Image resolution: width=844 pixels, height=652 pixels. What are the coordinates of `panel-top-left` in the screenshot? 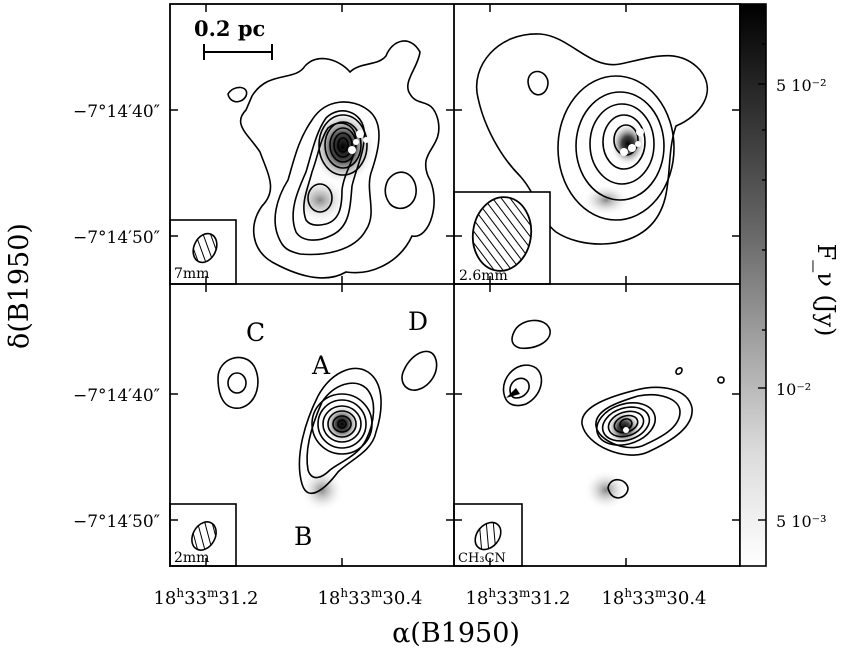 It's located at (333, 159).